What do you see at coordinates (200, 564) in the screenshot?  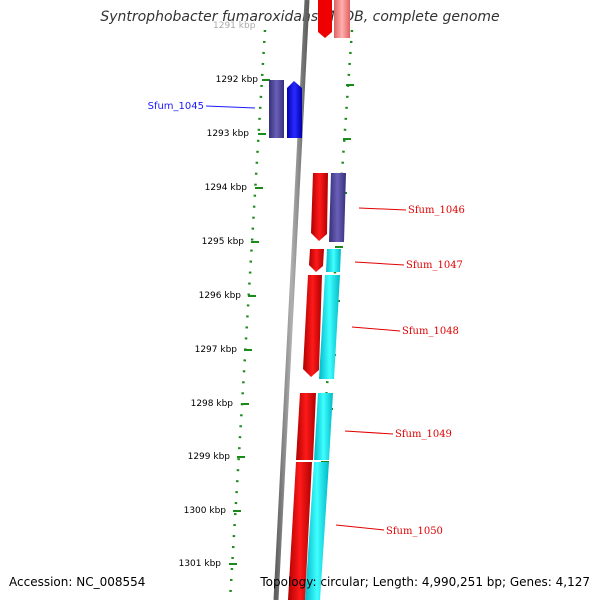 I see `kbp-label-1301: 1301 kbp` at bounding box center [200, 564].